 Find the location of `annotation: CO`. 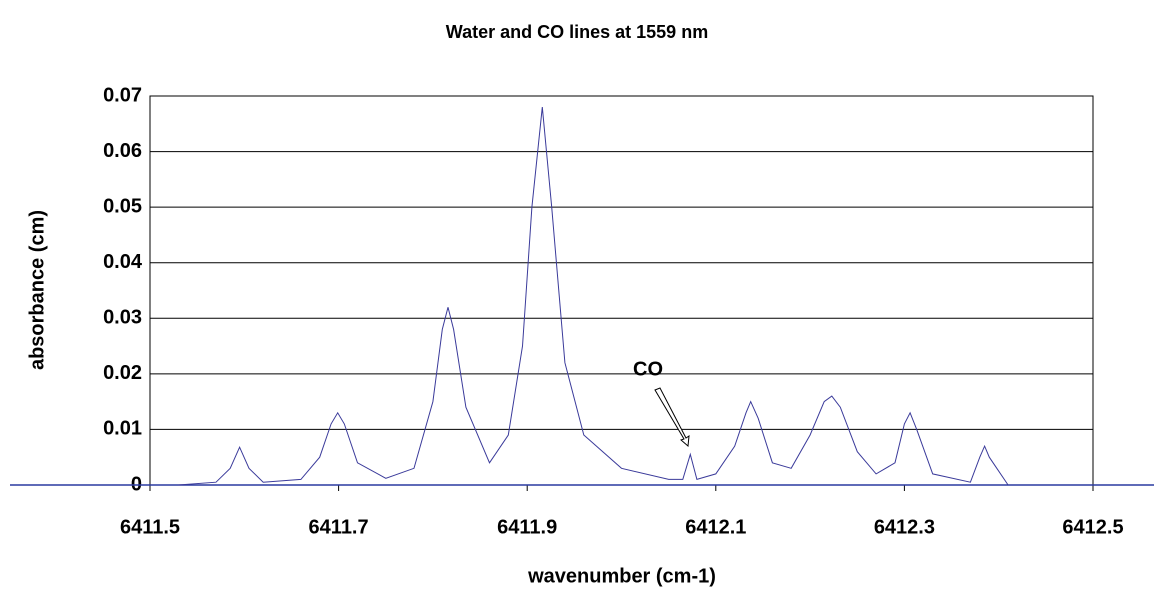

annotation: CO is located at coordinates (648, 369).